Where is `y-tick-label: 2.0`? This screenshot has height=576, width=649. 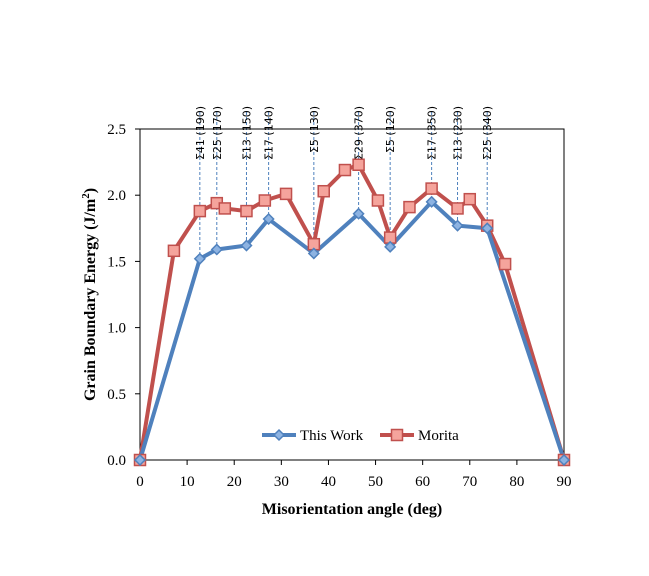 y-tick-label: 2.0 is located at coordinates (116, 196).